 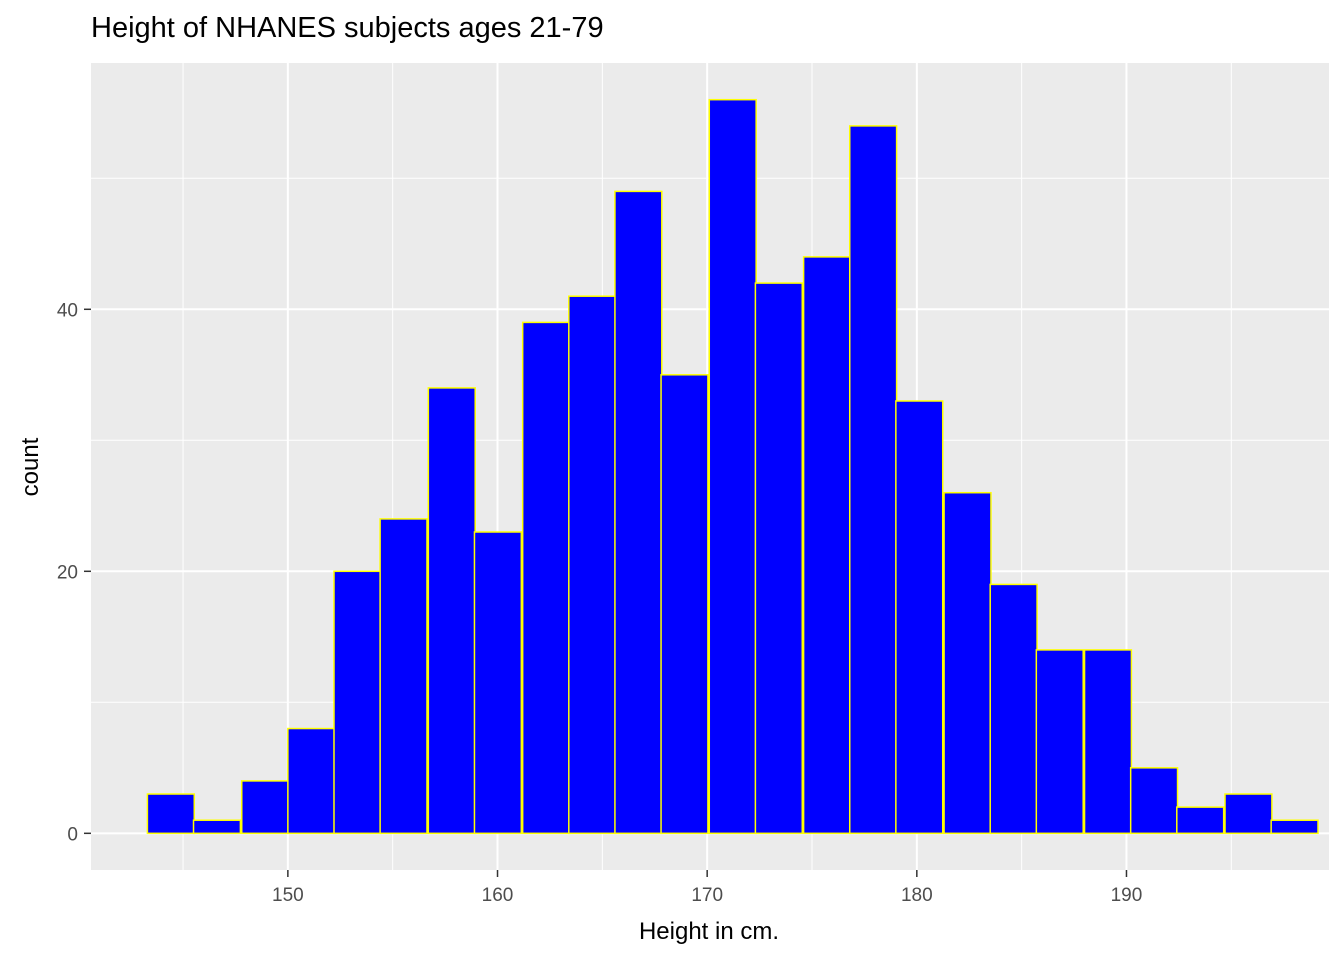 I want to click on x-tick-label: 160, so click(x=498, y=895).